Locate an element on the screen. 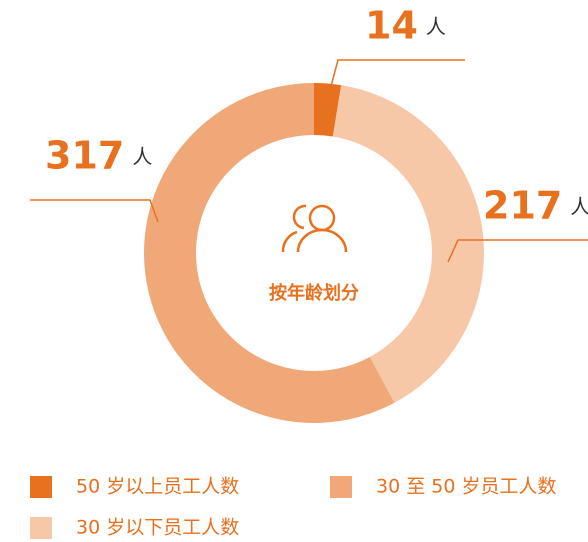 The width and height of the screenshot is (588, 542). legend-label: 30 至 50 岁员工人数 is located at coordinates (466, 487).